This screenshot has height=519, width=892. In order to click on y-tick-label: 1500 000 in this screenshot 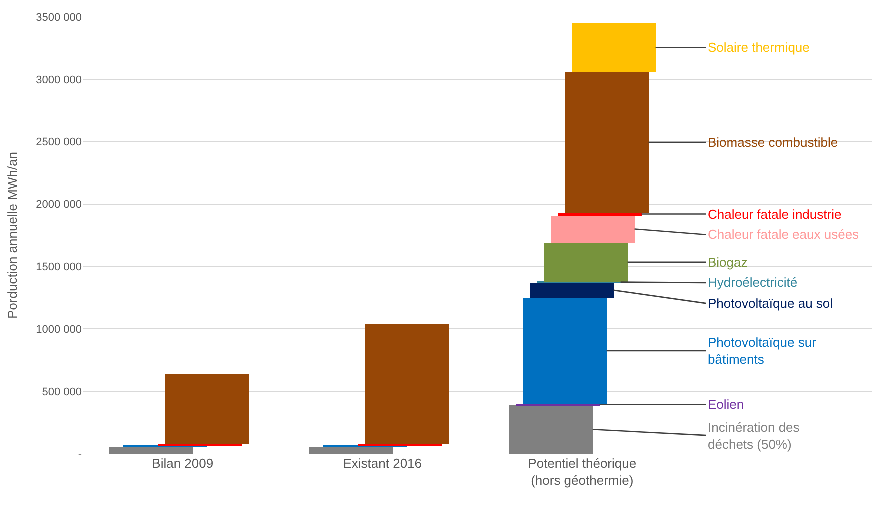, I will do `click(59, 268)`.